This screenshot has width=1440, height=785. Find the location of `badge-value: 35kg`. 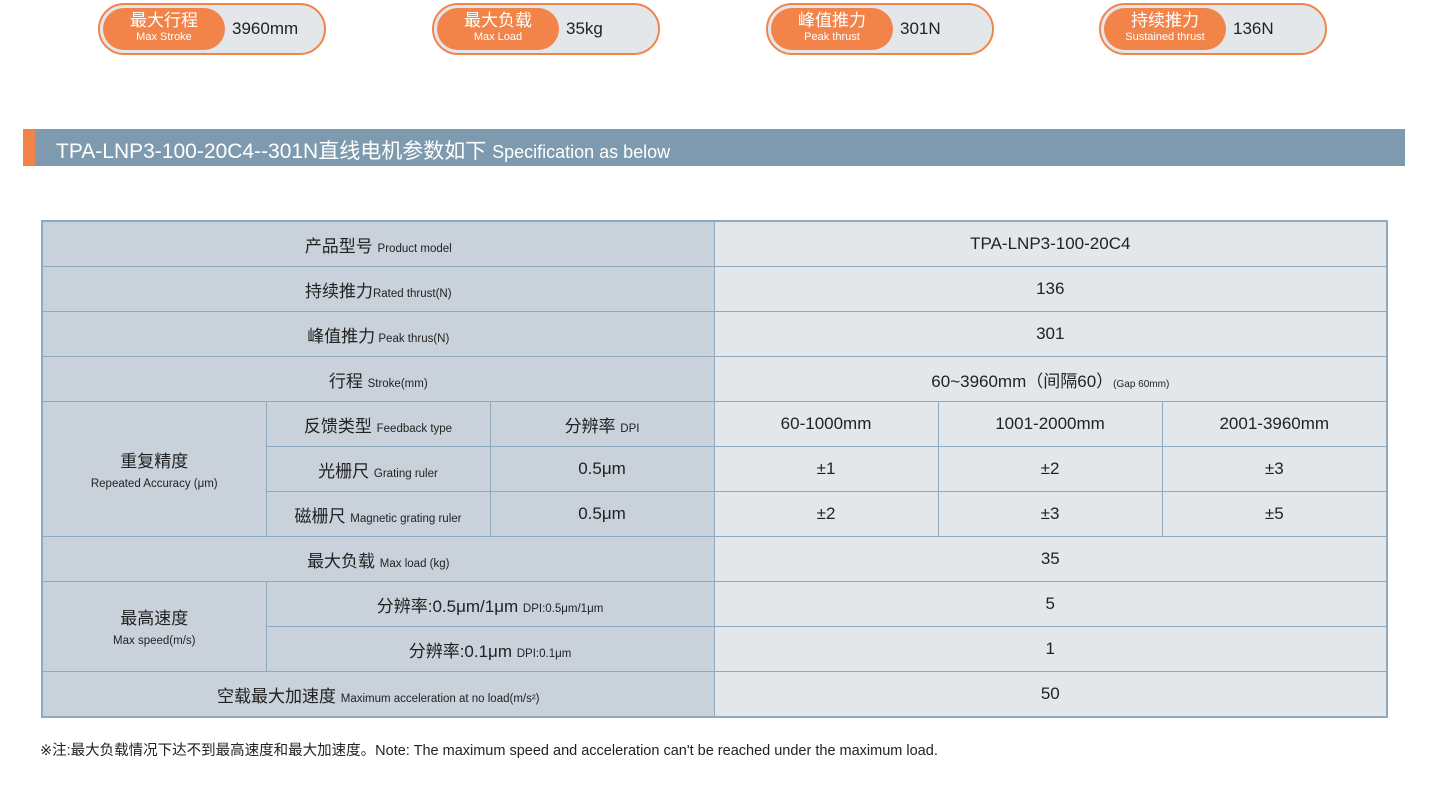

badge-value: 35kg is located at coordinates (584, 28).